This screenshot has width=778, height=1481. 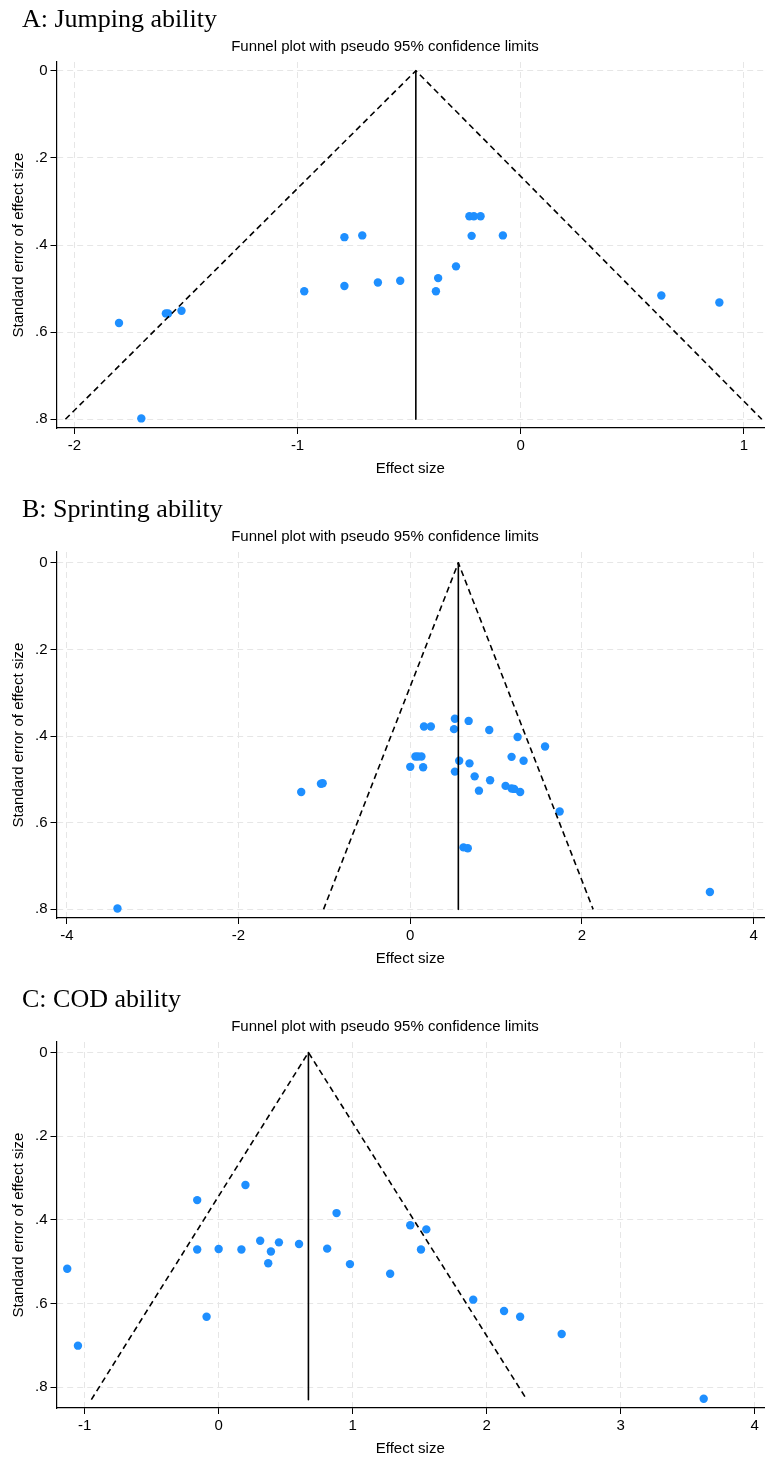 I want to click on chart-title: B: Sprinting ability, so click(x=122, y=509).